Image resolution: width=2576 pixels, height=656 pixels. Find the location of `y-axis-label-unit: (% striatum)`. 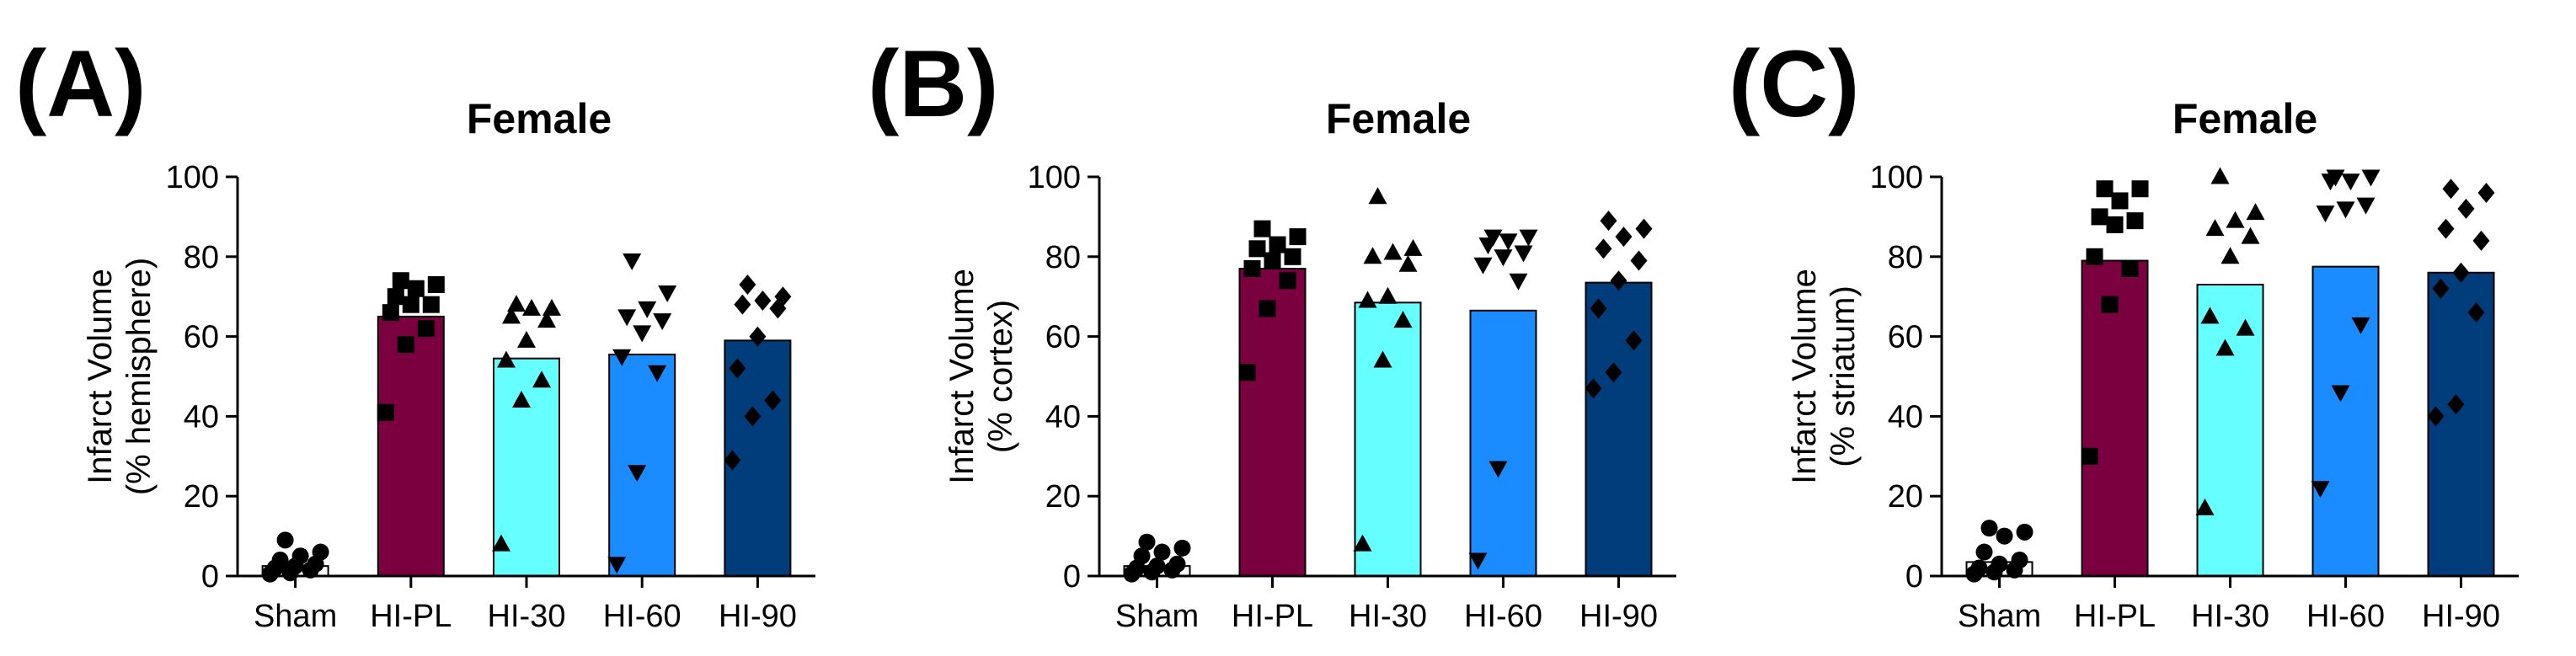

y-axis-label-unit: (% striatum) is located at coordinates (1843, 376).